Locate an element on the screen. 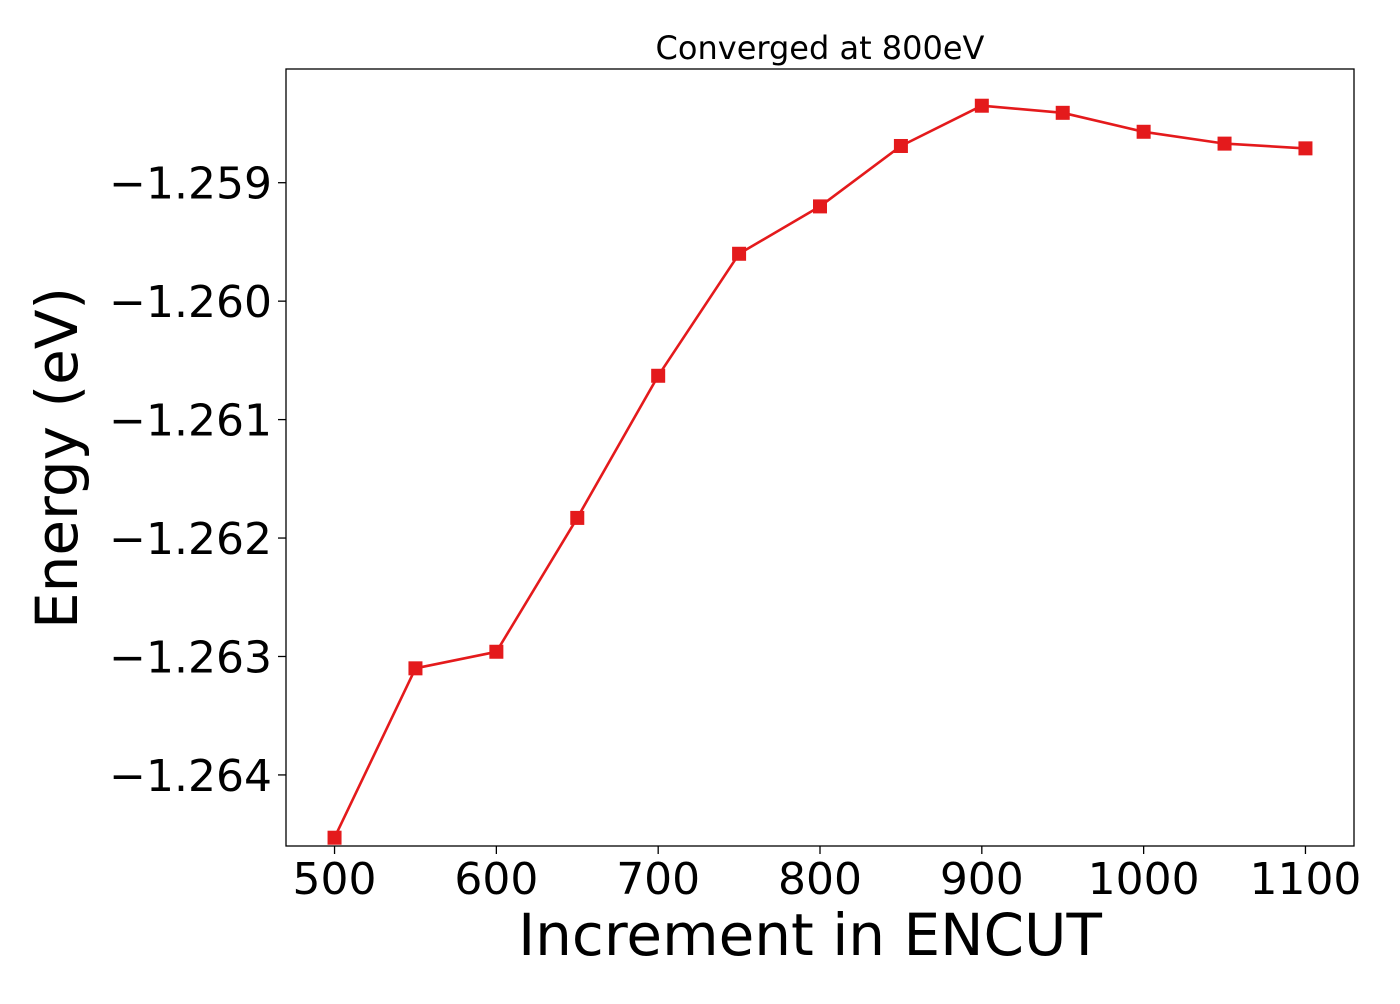 The width and height of the screenshot is (1400, 1004). x-tick-label: 800 is located at coordinates (820, 879).